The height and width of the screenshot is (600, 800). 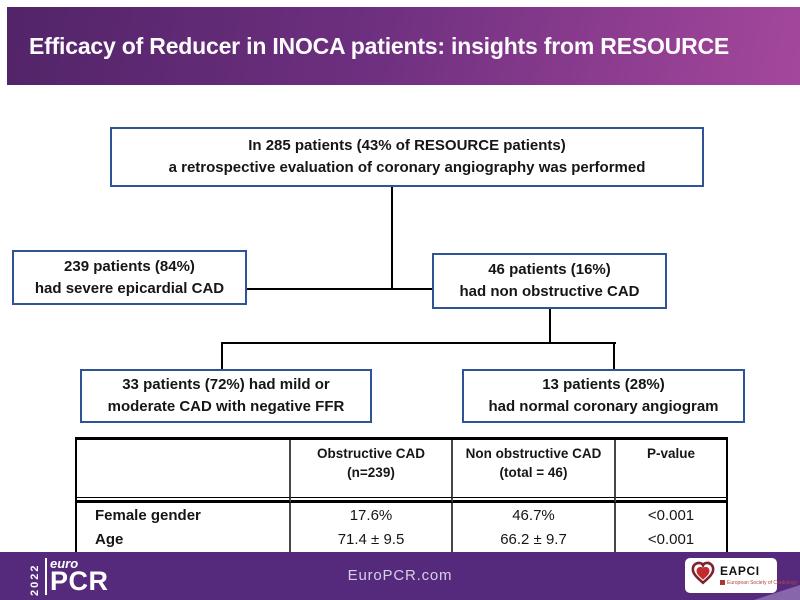 What do you see at coordinates (534, 539) in the screenshot?
I see `table-cell: 66.2 ± 9.7` at bounding box center [534, 539].